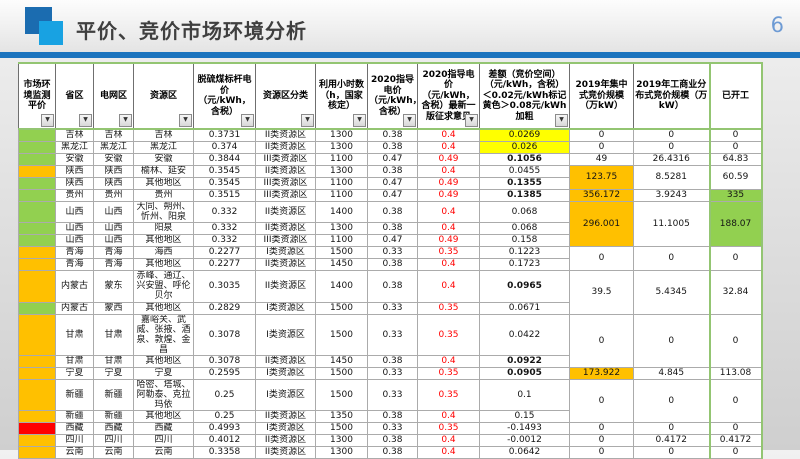  Describe the element at coordinates (74, 95) in the screenshot. I see `column-header-label: 省区` at that location.